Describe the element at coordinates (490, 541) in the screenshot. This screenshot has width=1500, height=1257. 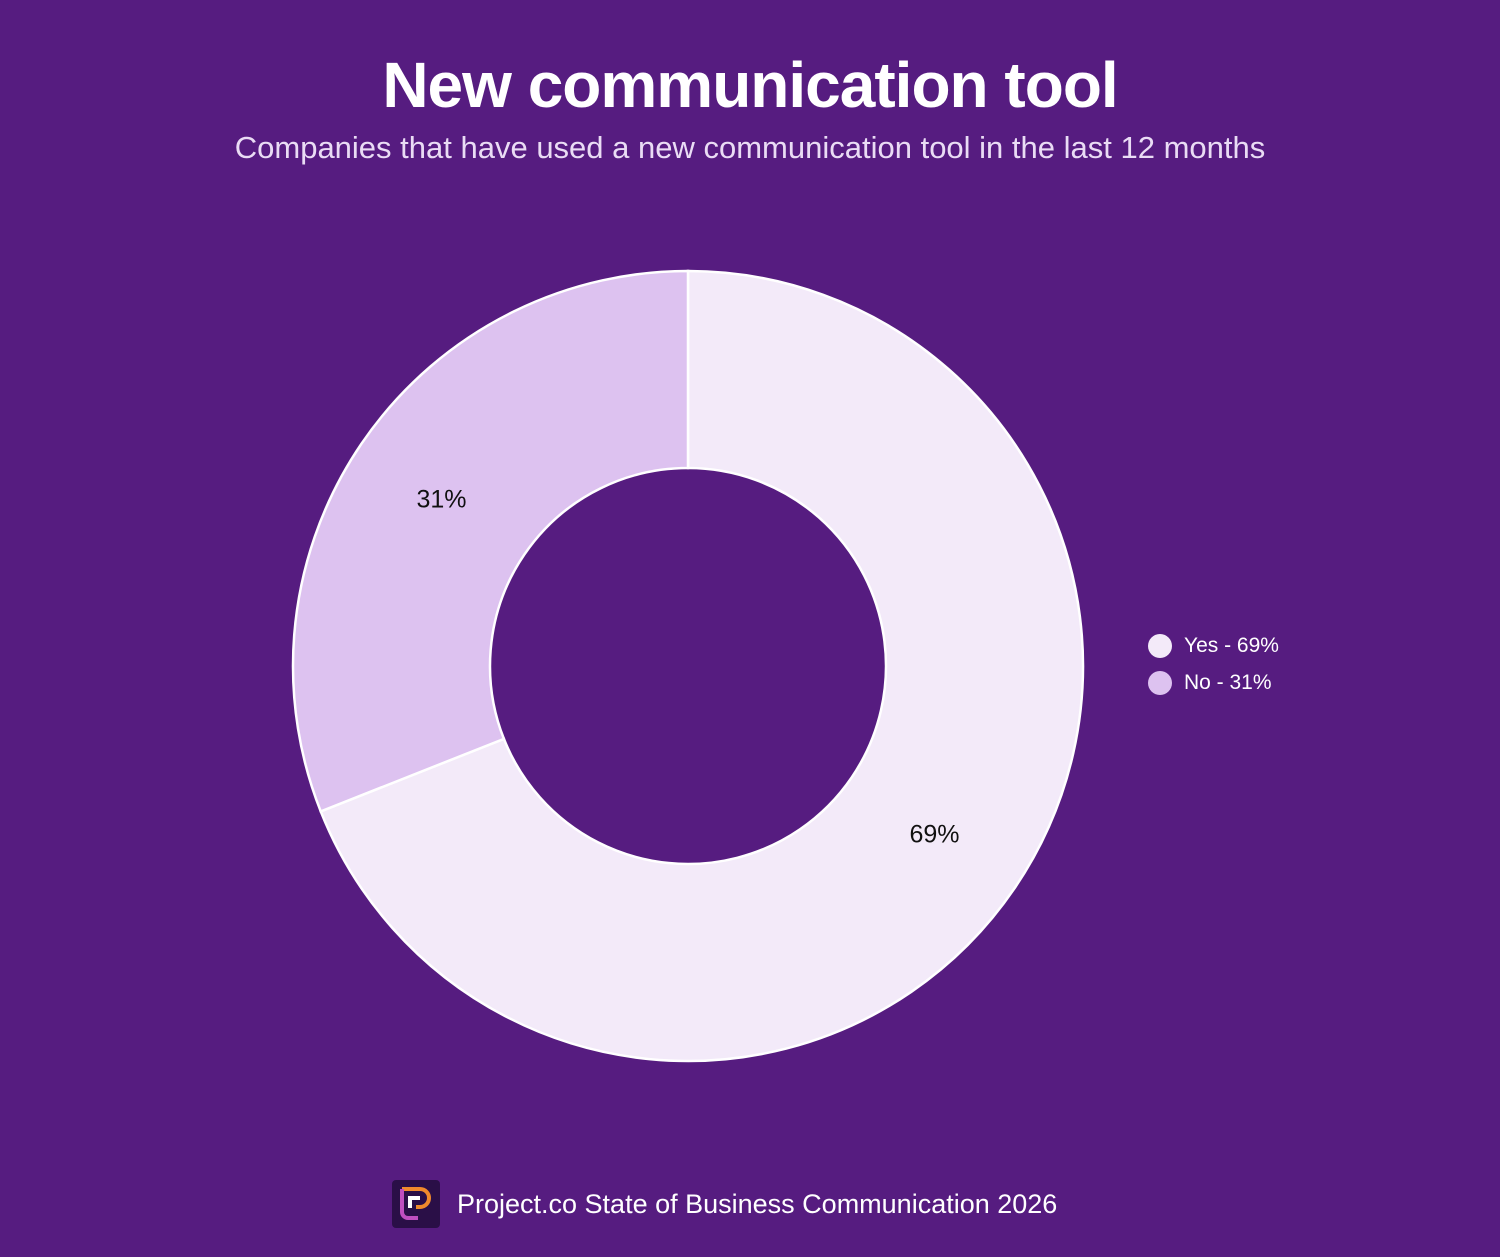
I see `slice-no` at that location.